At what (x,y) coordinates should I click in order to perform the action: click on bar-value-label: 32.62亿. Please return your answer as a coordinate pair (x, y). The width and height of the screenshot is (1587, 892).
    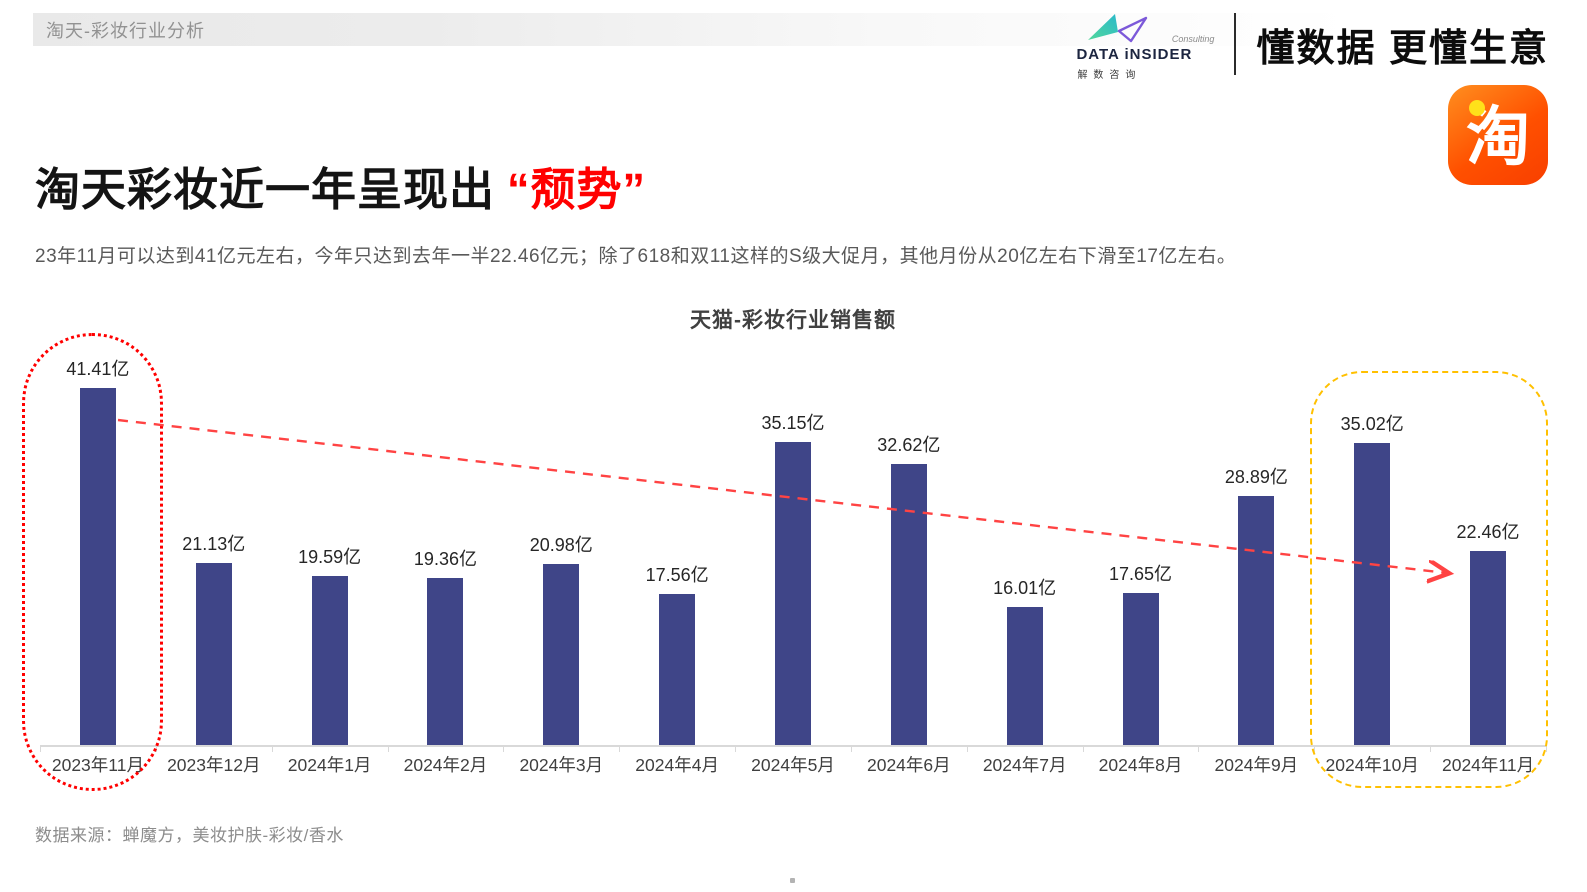
    Looking at the image, I should click on (909, 445).